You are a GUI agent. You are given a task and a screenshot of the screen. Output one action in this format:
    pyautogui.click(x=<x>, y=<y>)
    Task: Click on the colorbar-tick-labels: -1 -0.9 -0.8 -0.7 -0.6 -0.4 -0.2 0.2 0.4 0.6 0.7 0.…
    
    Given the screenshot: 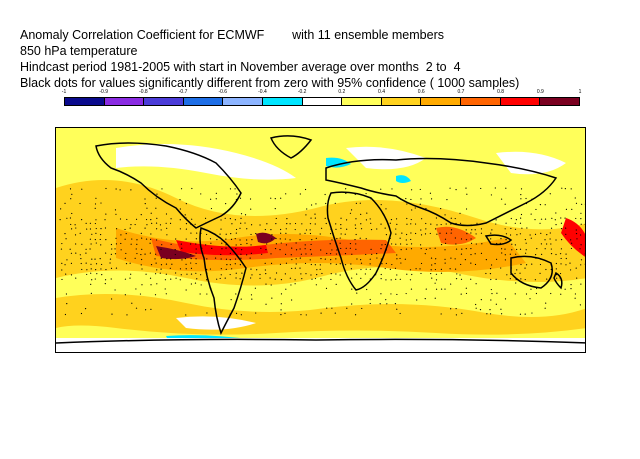 What is the action you would take?
    pyautogui.click(x=323, y=93)
    